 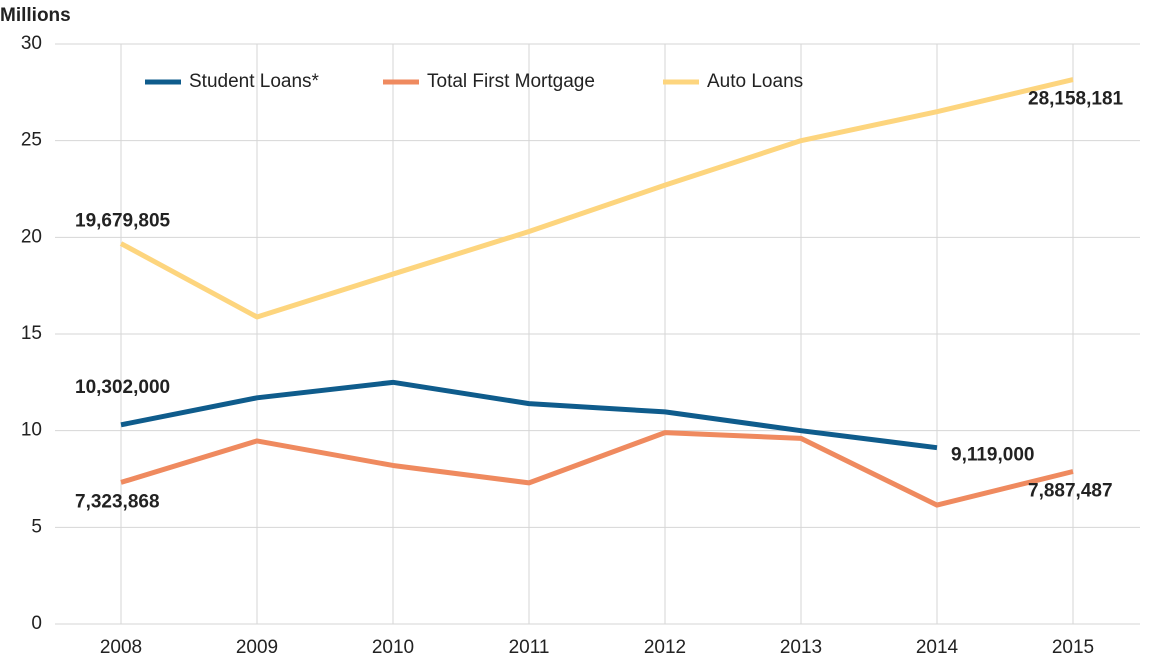 What do you see at coordinates (31, 236) in the screenshot?
I see `y-tick-label: 20` at bounding box center [31, 236].